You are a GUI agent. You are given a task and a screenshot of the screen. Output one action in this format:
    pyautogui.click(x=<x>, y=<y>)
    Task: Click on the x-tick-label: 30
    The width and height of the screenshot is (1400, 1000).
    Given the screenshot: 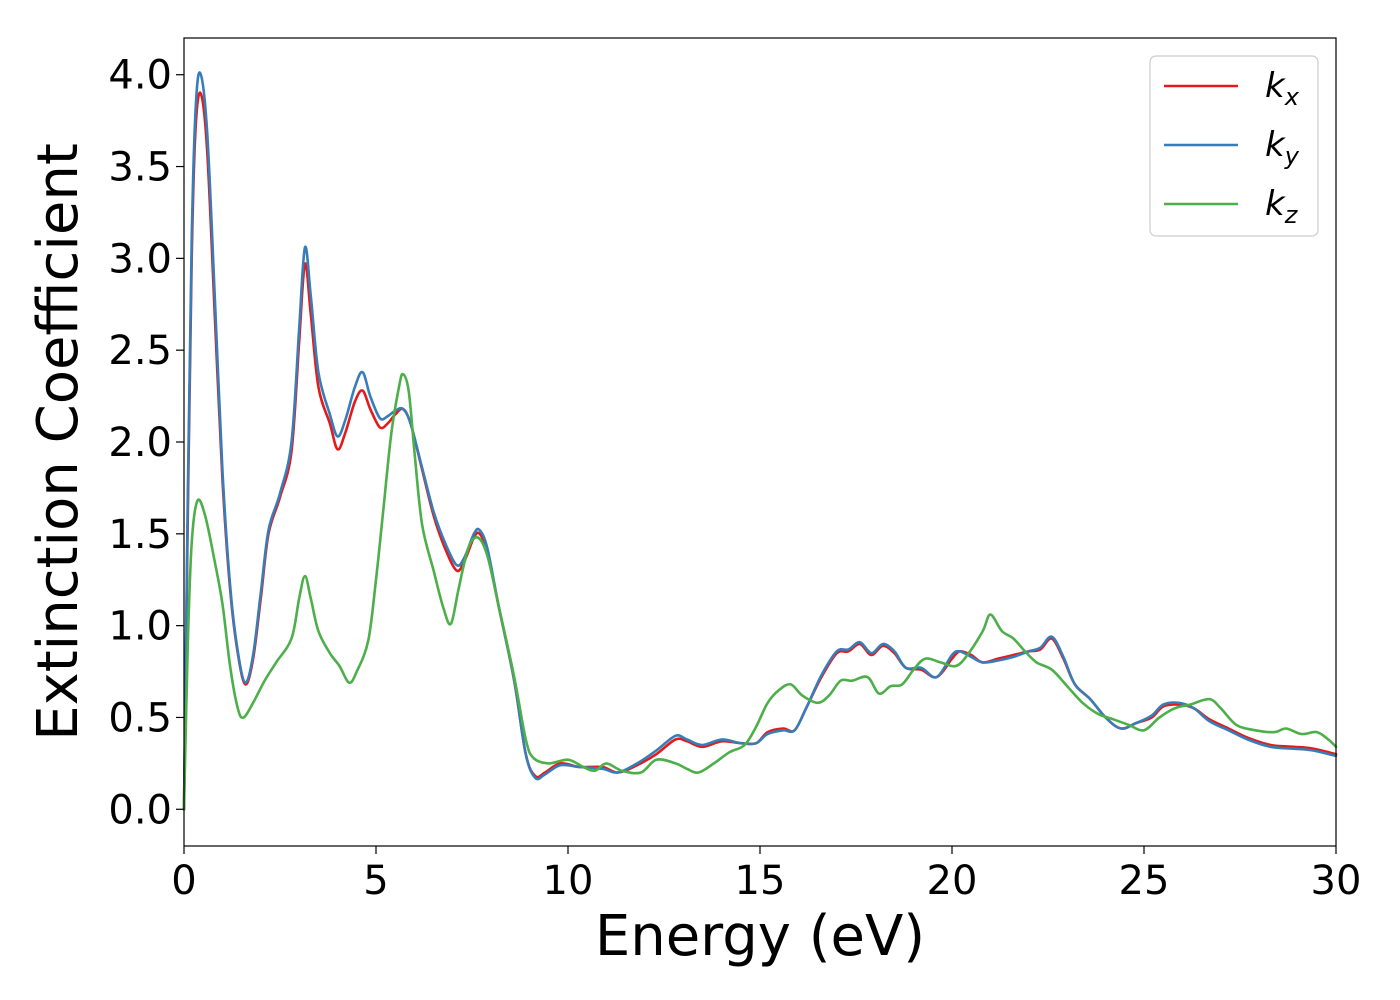 What is the action you would take?
    pyautogui.click(x=1336, y=881)
    